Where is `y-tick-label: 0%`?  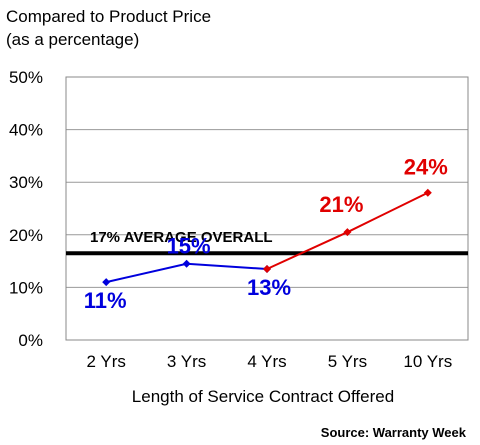
y-tick-label: 0% is located at coordinates (30, 340).